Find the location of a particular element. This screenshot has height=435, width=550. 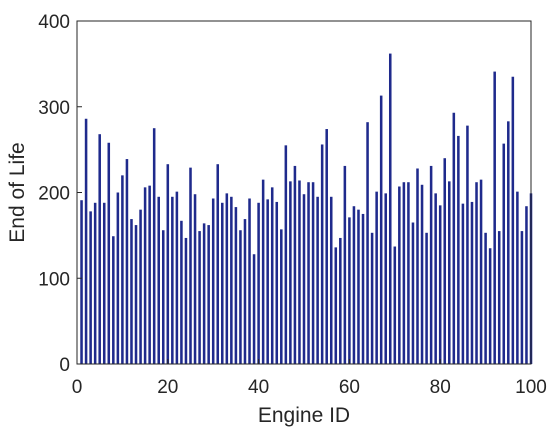

x-axis-ticks: 0 20 40 60 80 100 is located at coordinates (309, 378).